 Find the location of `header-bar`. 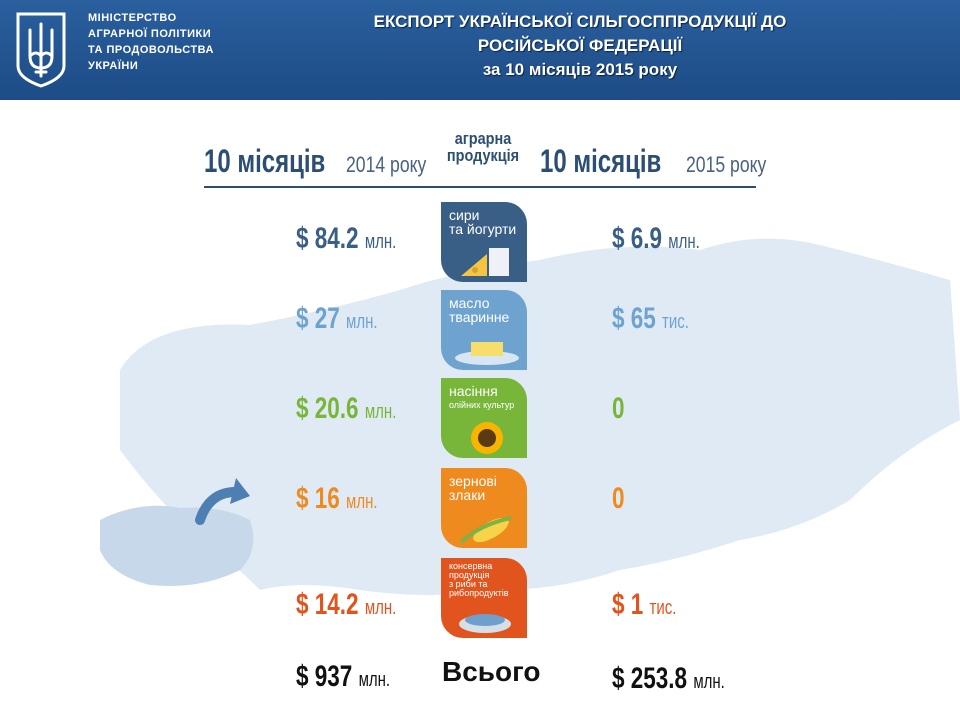

header-bar is located at coordinates (480, 50).